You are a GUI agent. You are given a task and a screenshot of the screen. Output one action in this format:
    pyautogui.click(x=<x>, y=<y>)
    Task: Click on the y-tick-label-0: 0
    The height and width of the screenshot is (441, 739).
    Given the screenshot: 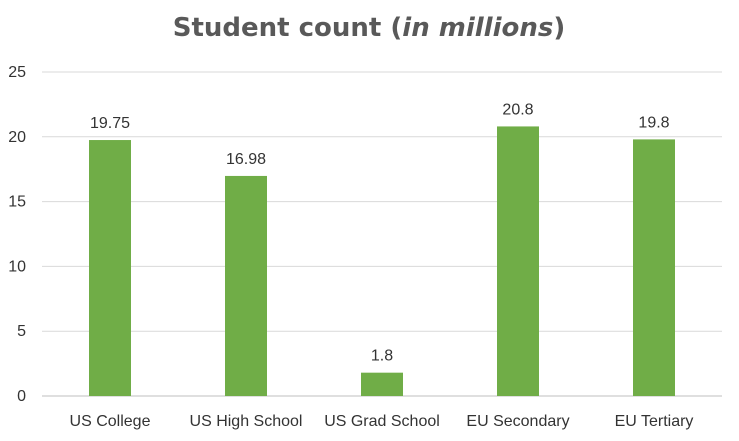 What is the action you would take?
    pyautogui.click(x=21, y=396)
    